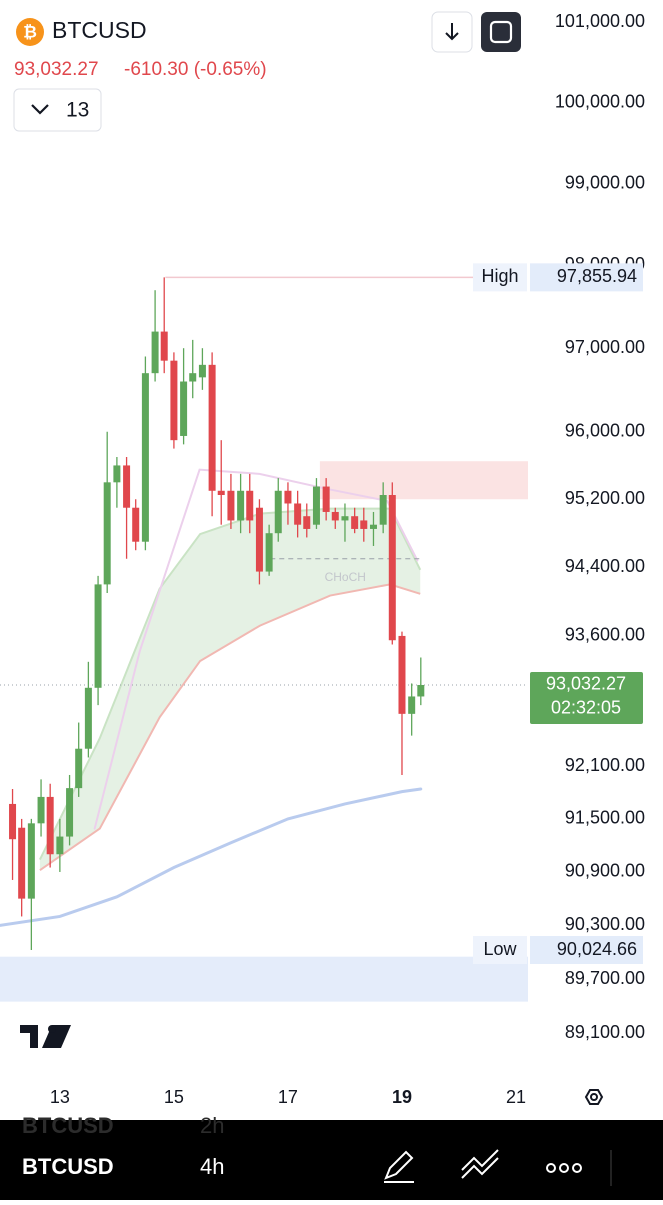 This screenshot has height=1205, width=663. I want to click on marker-text: High, so click(499, 276).